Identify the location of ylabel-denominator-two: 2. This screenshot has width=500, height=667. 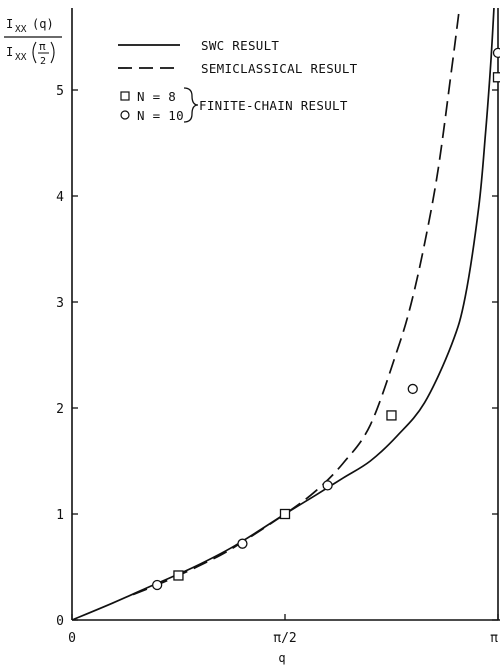
(43, 61).